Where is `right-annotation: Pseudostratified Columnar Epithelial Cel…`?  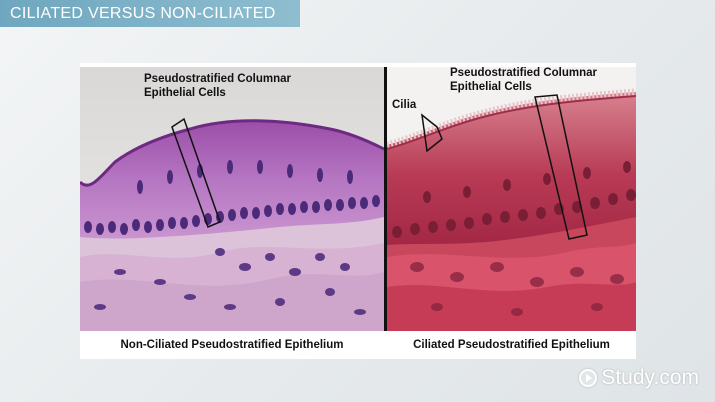 right-annotation: Pseudostratified Columnar Epithelial Cel… is located at coordinates (523, 80).